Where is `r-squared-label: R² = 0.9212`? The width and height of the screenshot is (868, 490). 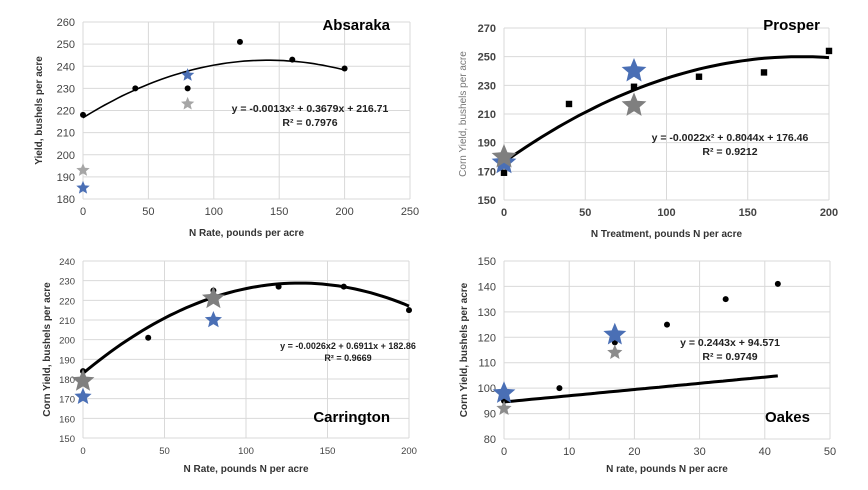
r-squared-label: R² = 0.9212 is located at coordinates (729, 152).